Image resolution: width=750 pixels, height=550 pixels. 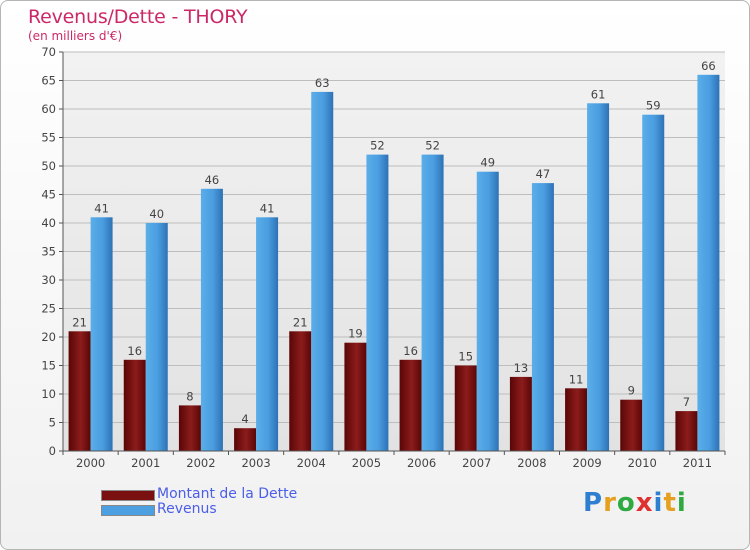 I want to click on y-tick-label: 70, so click(x=48, y=52).